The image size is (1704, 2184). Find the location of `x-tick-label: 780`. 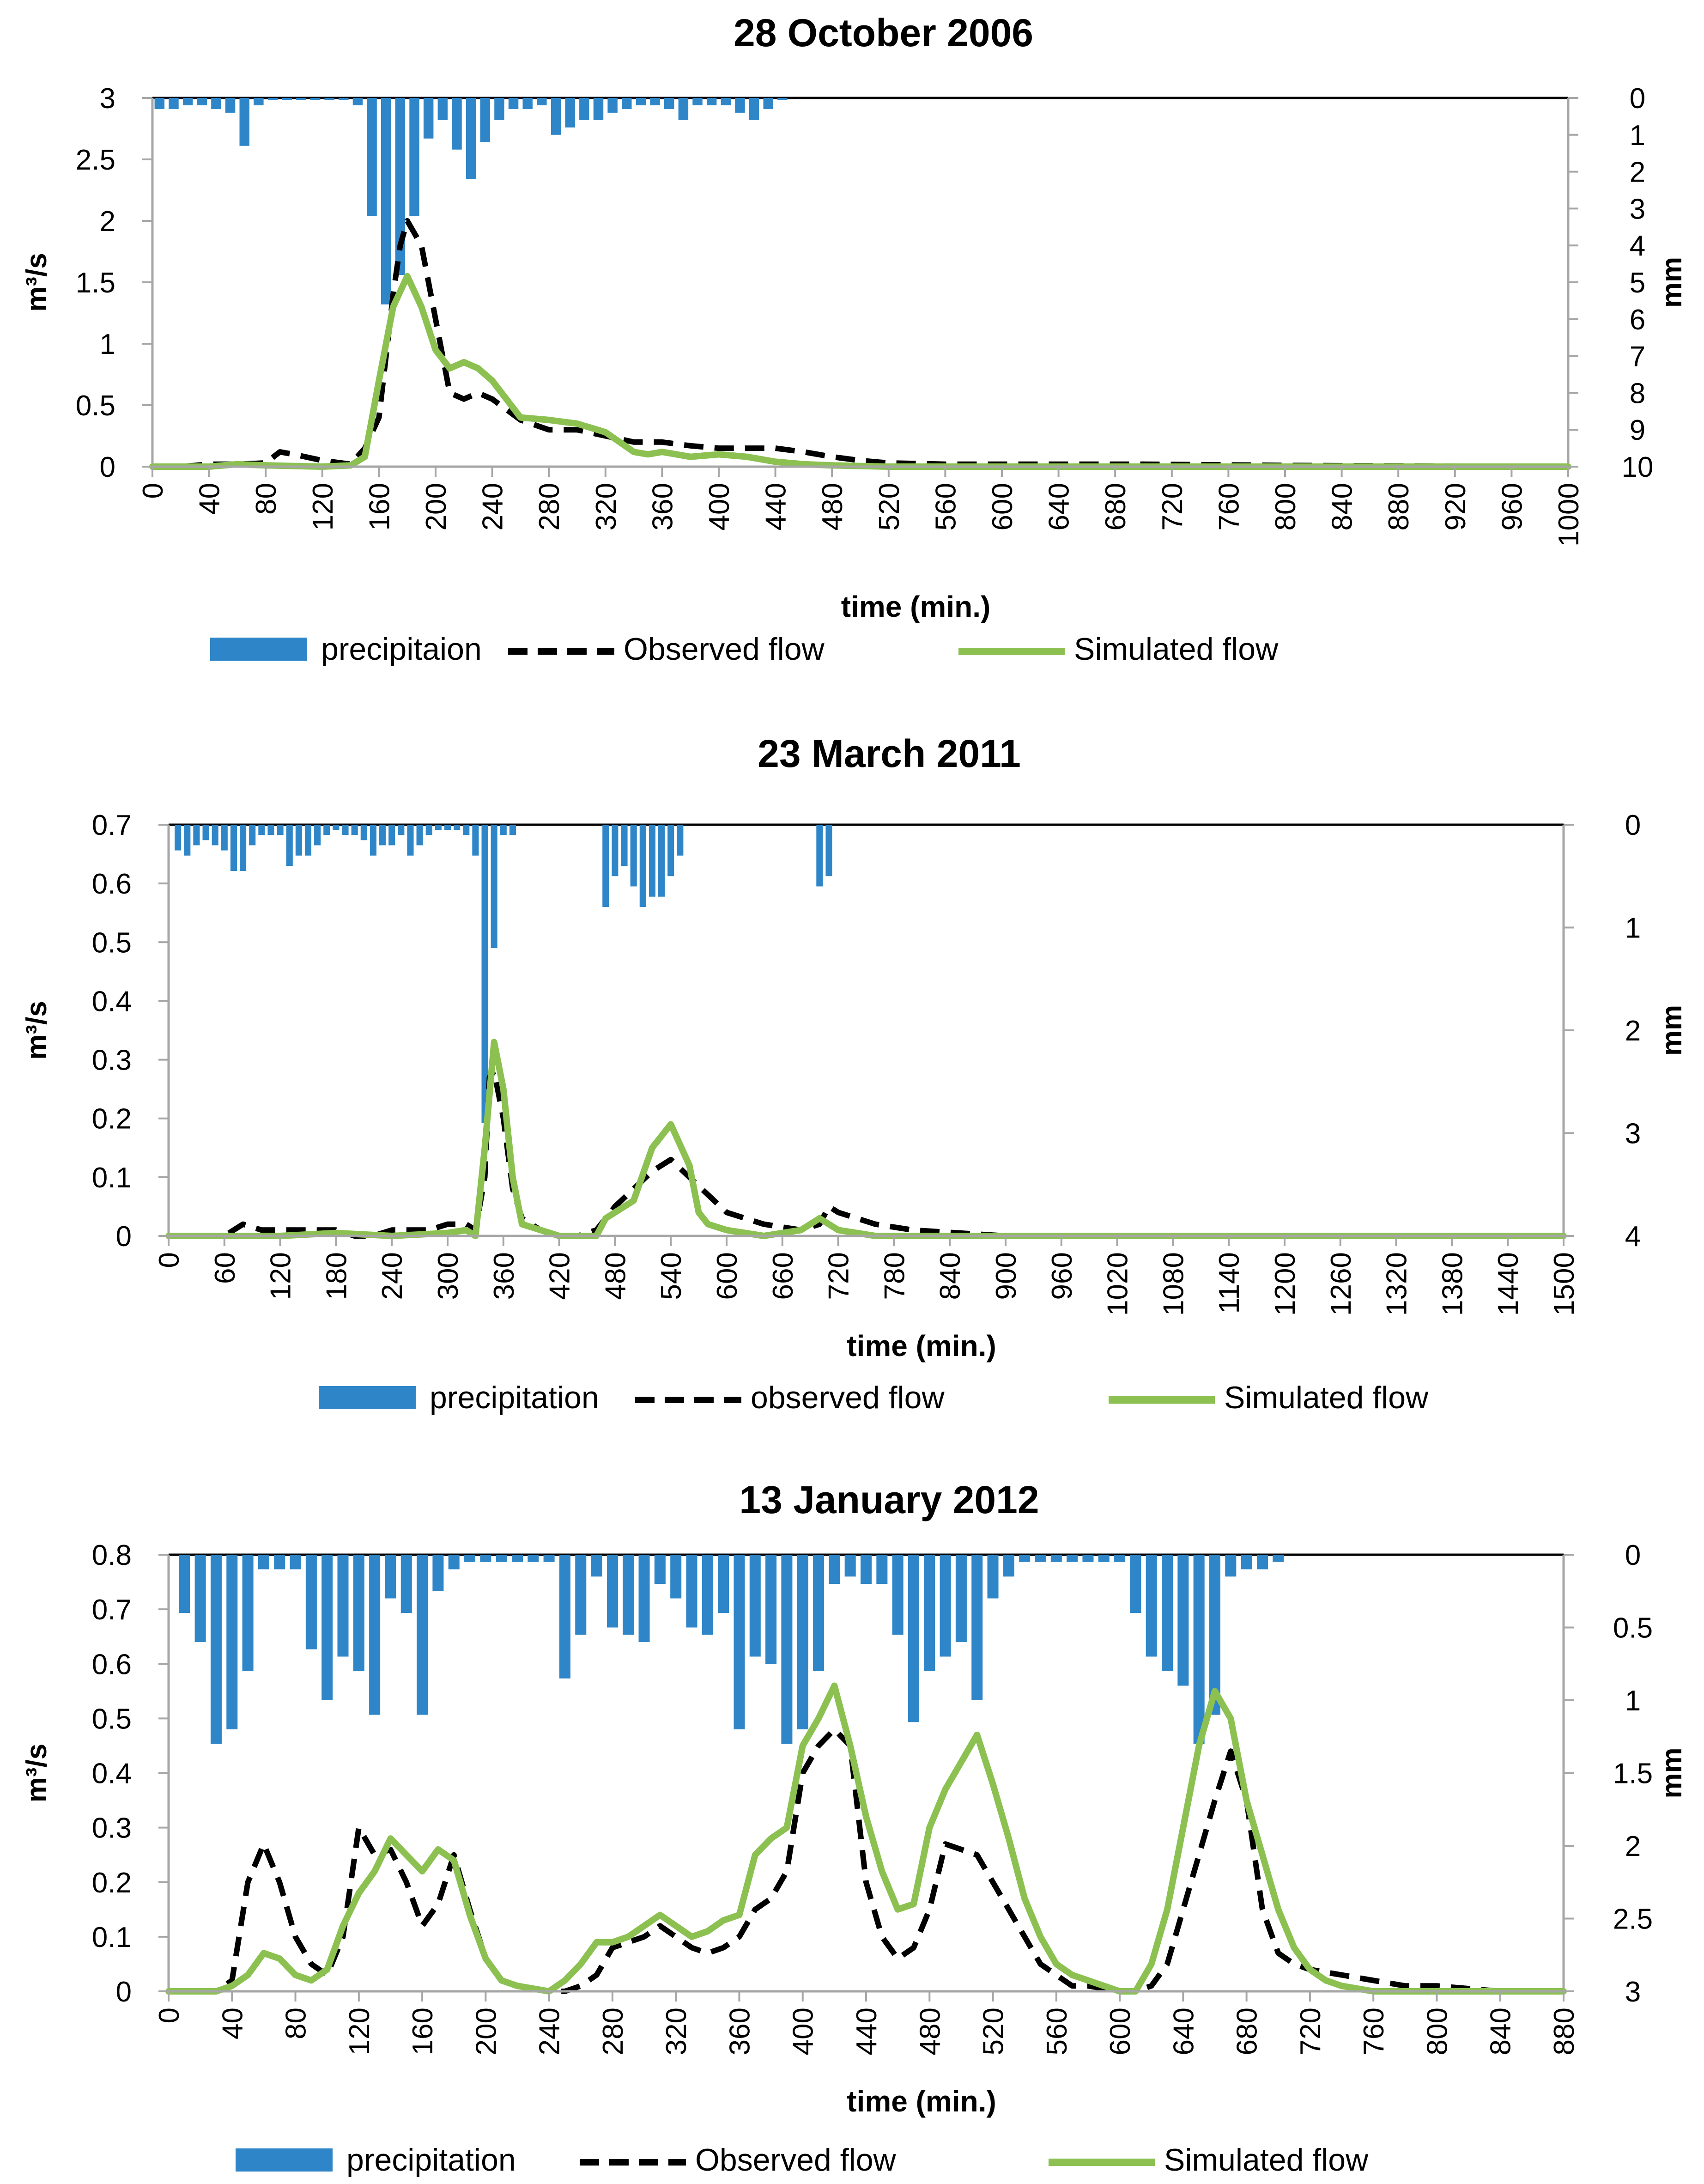

x-tick-label: 780 is located at coordinates (894, 1276).